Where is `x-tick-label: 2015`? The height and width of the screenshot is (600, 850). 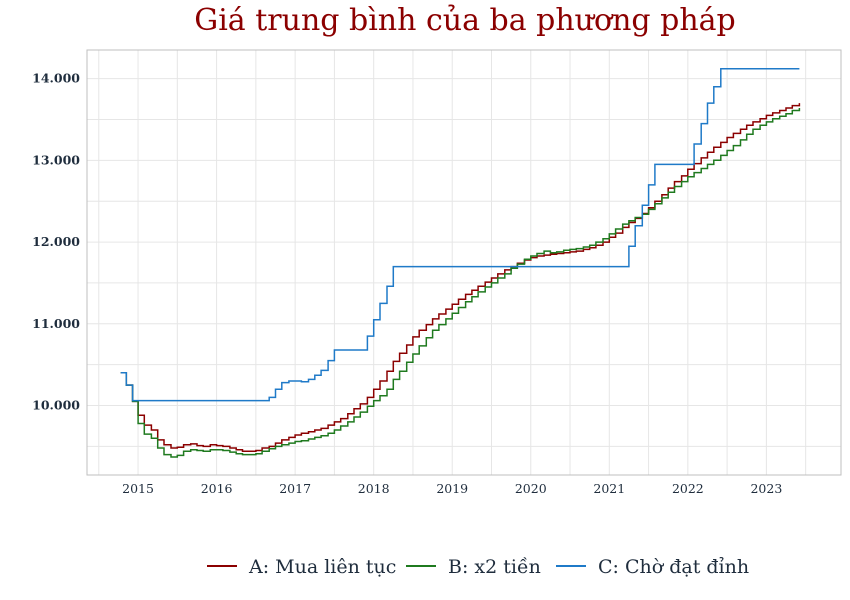
x-tick-label: 2015 is located at coordinates (138, 488).